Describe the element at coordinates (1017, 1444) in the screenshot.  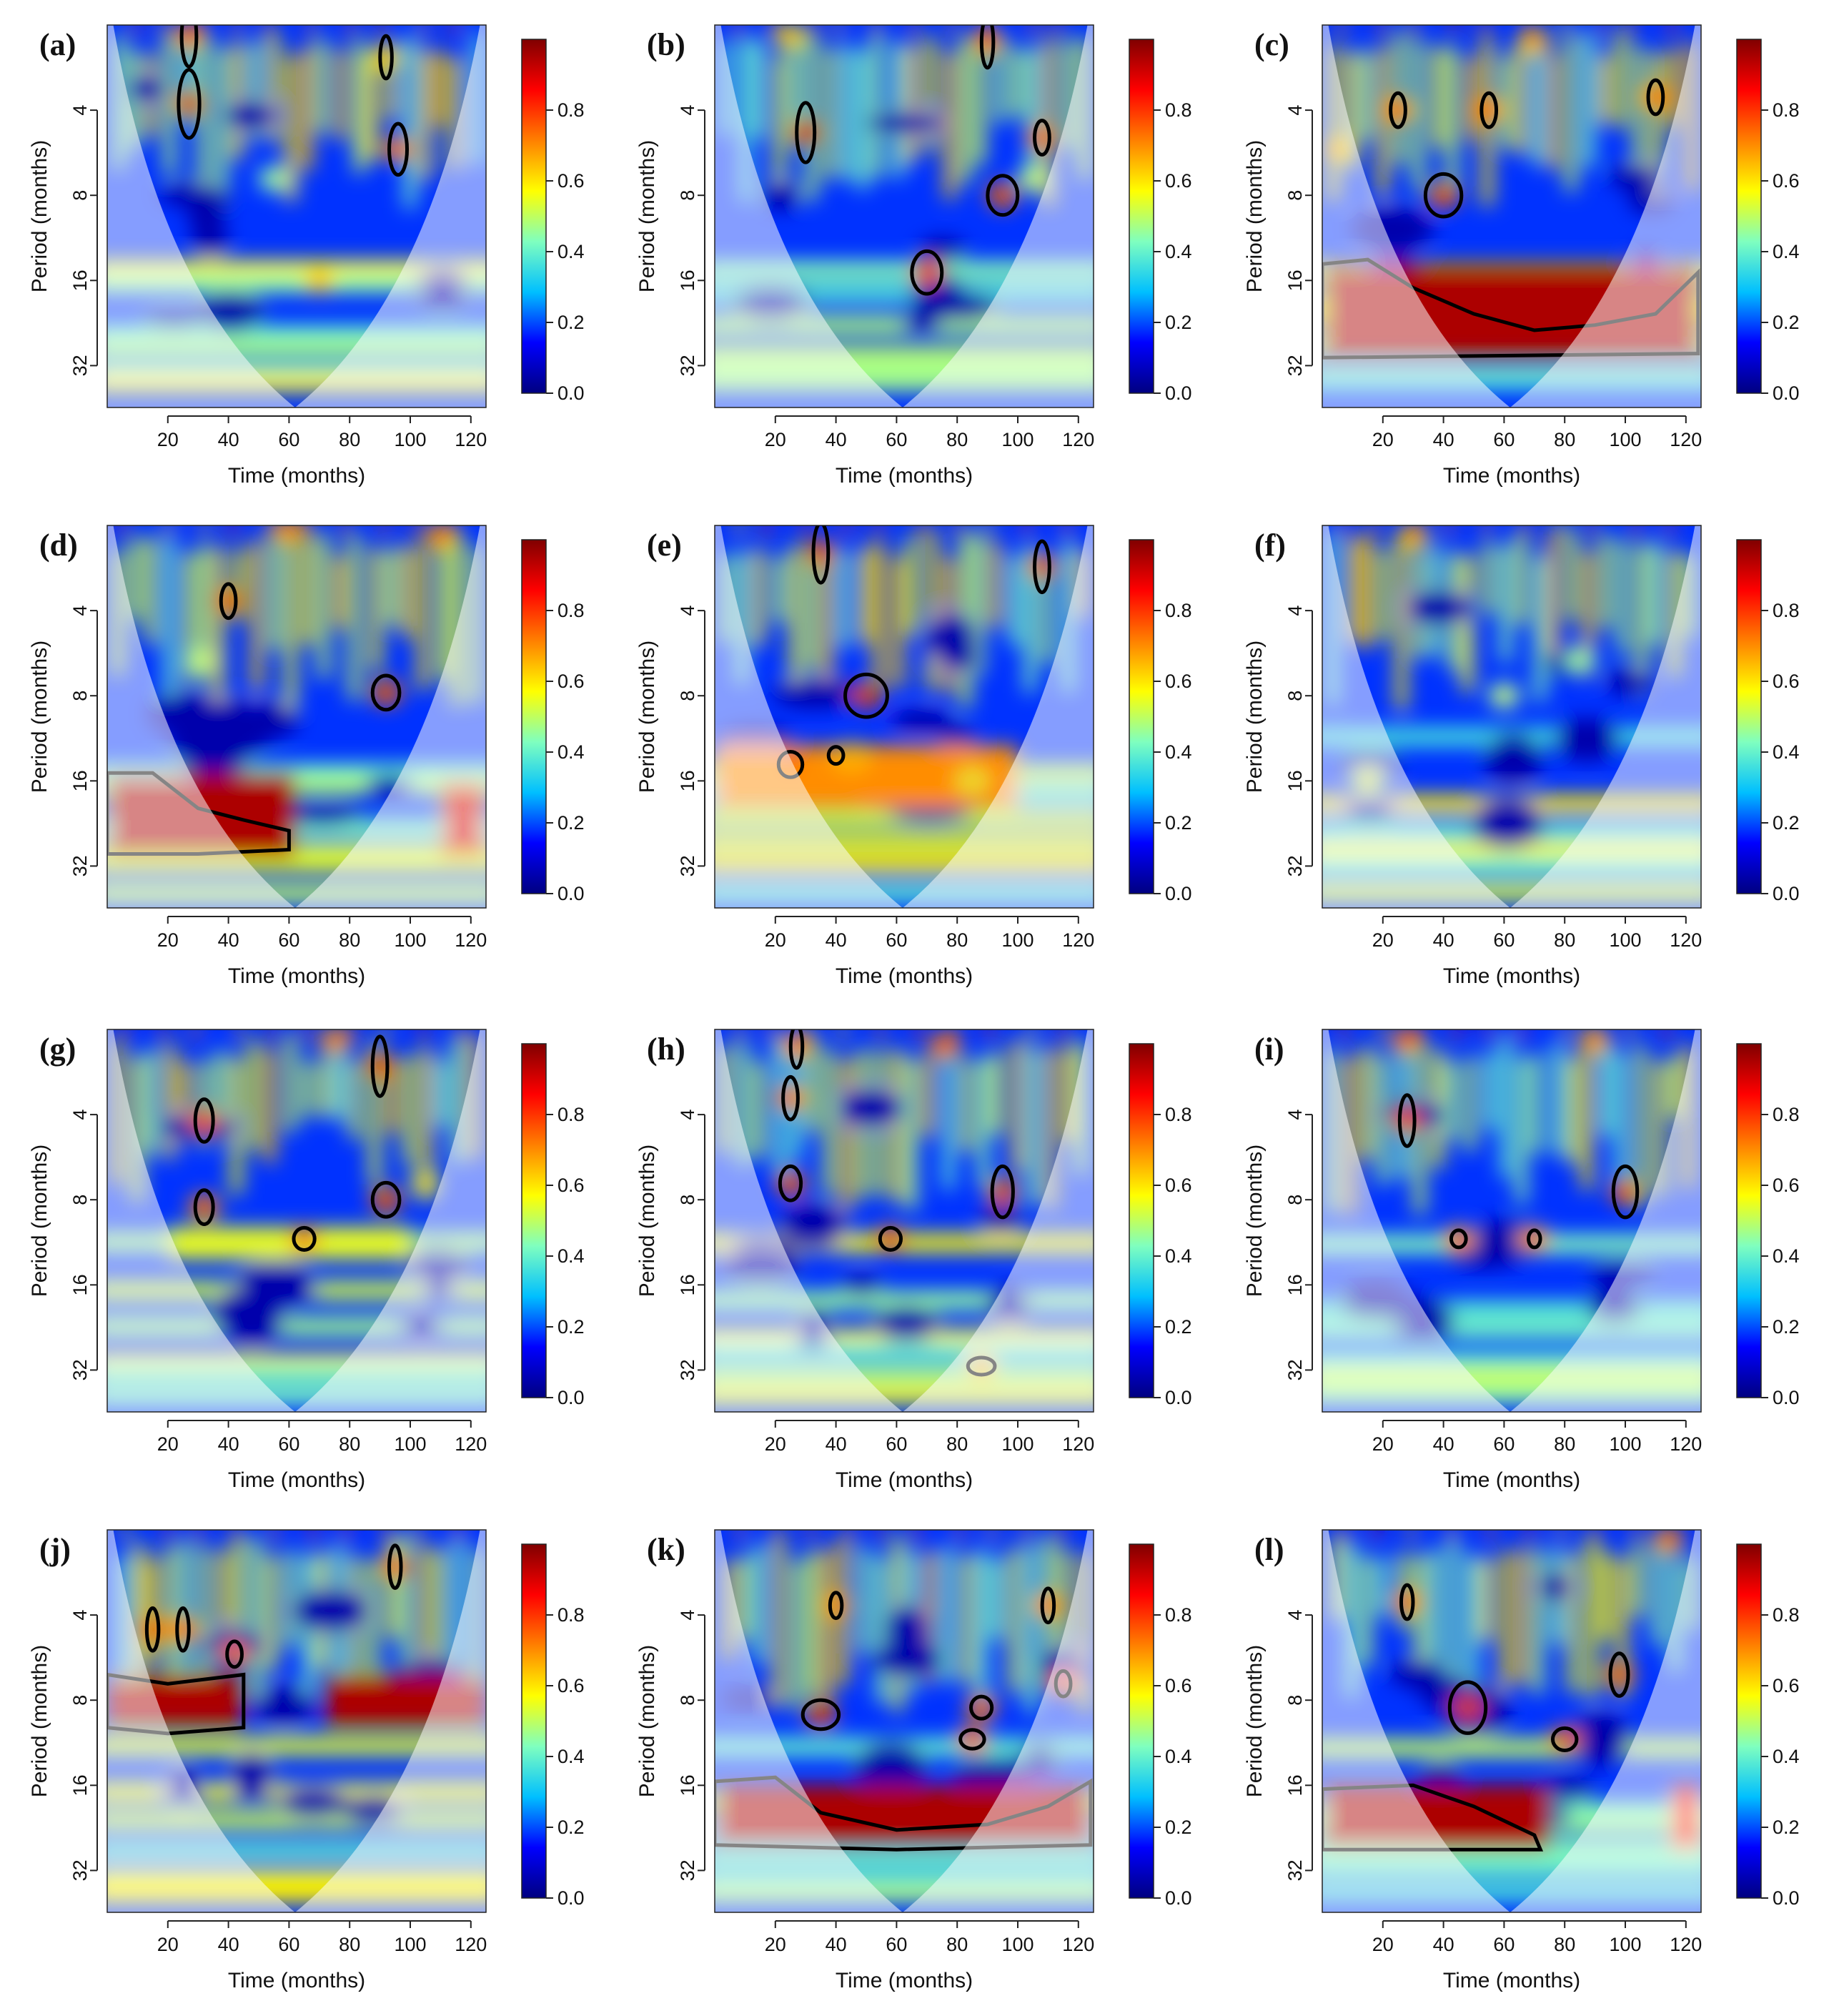
I see `x-tick-label: 100` at that location.